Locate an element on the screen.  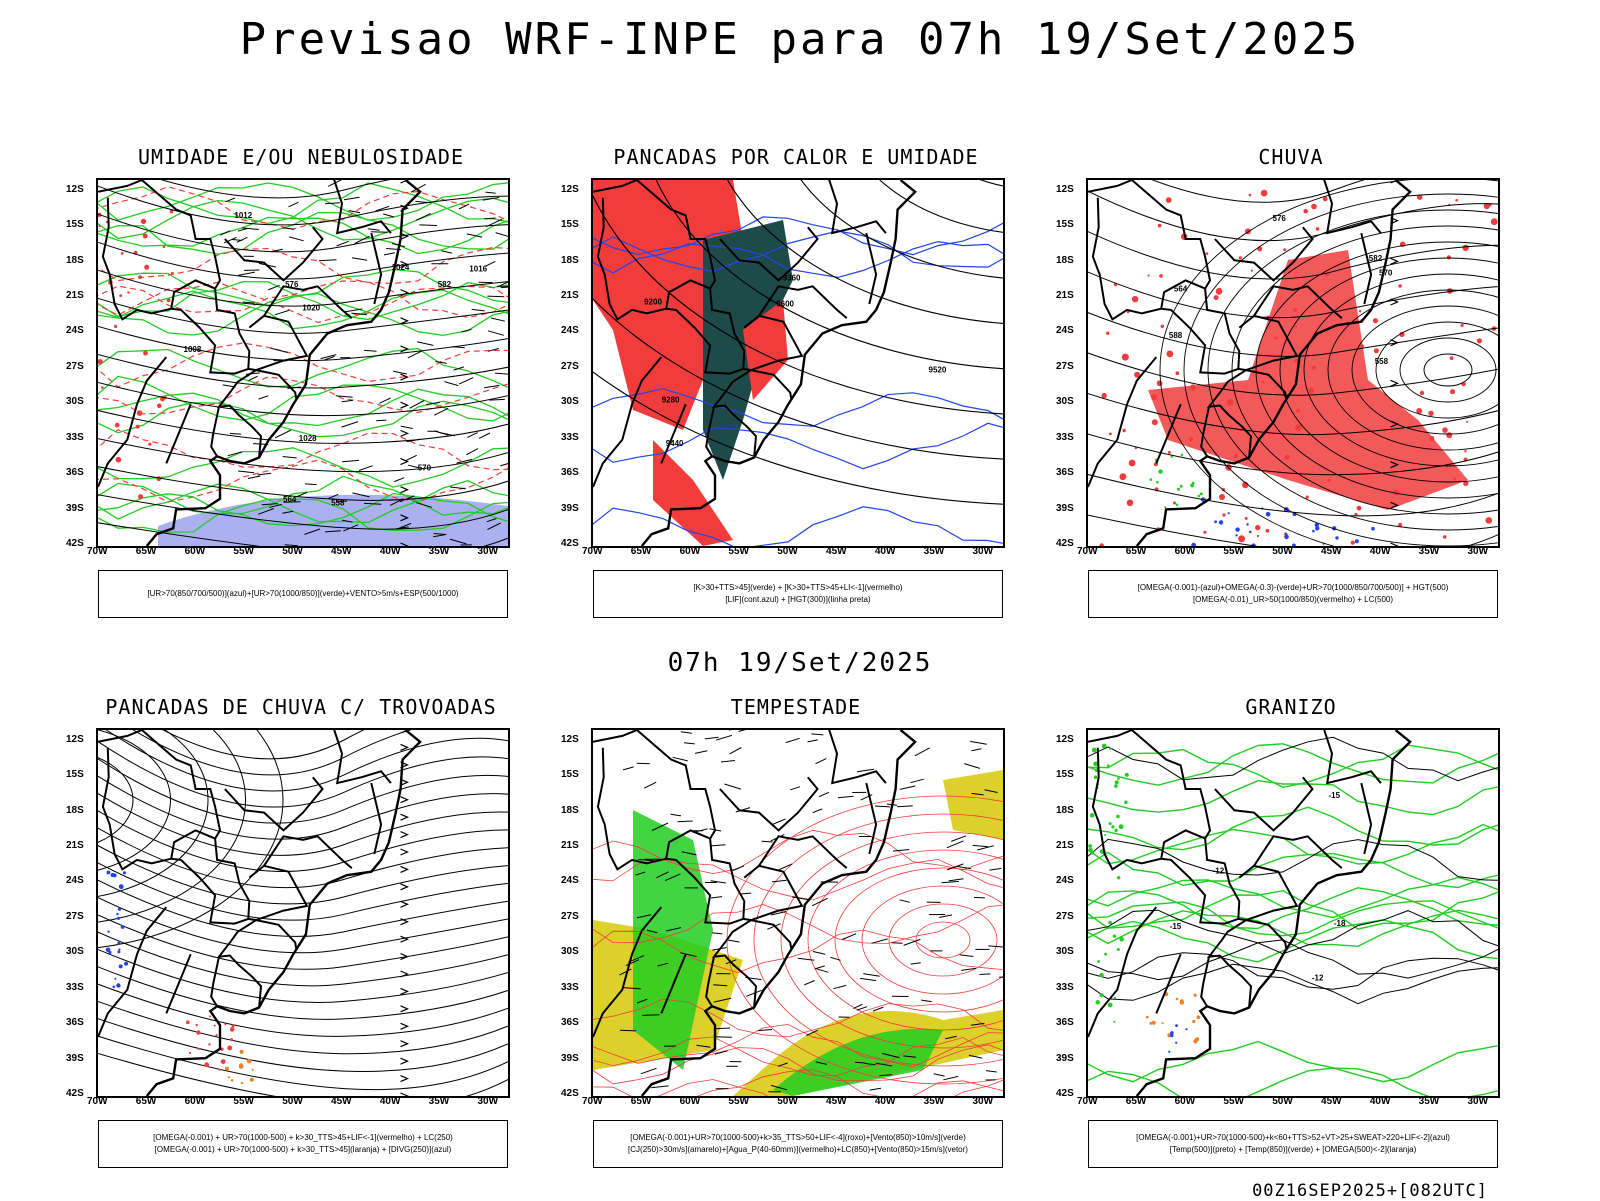
panel-title: TEMPESTADE is located at coordinates (796, 707).